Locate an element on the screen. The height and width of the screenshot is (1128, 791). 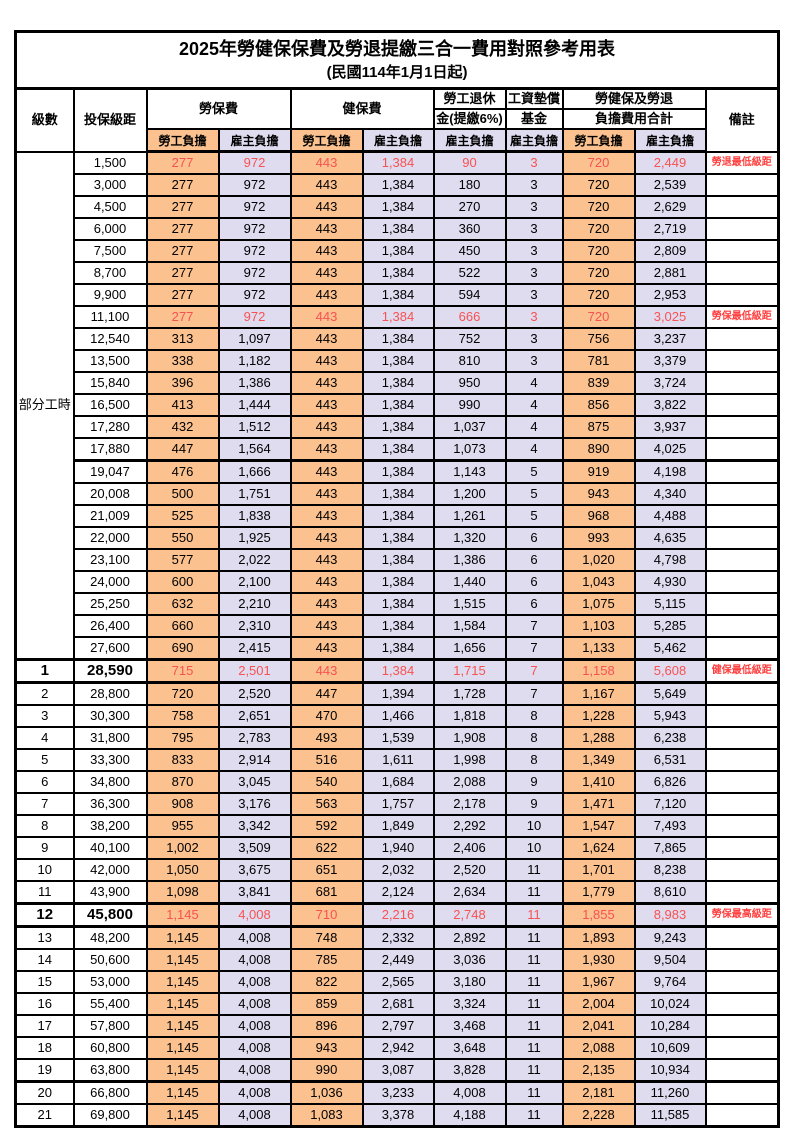
value-cell-total-employer: 3,379 is located at coordinates (670, 361).